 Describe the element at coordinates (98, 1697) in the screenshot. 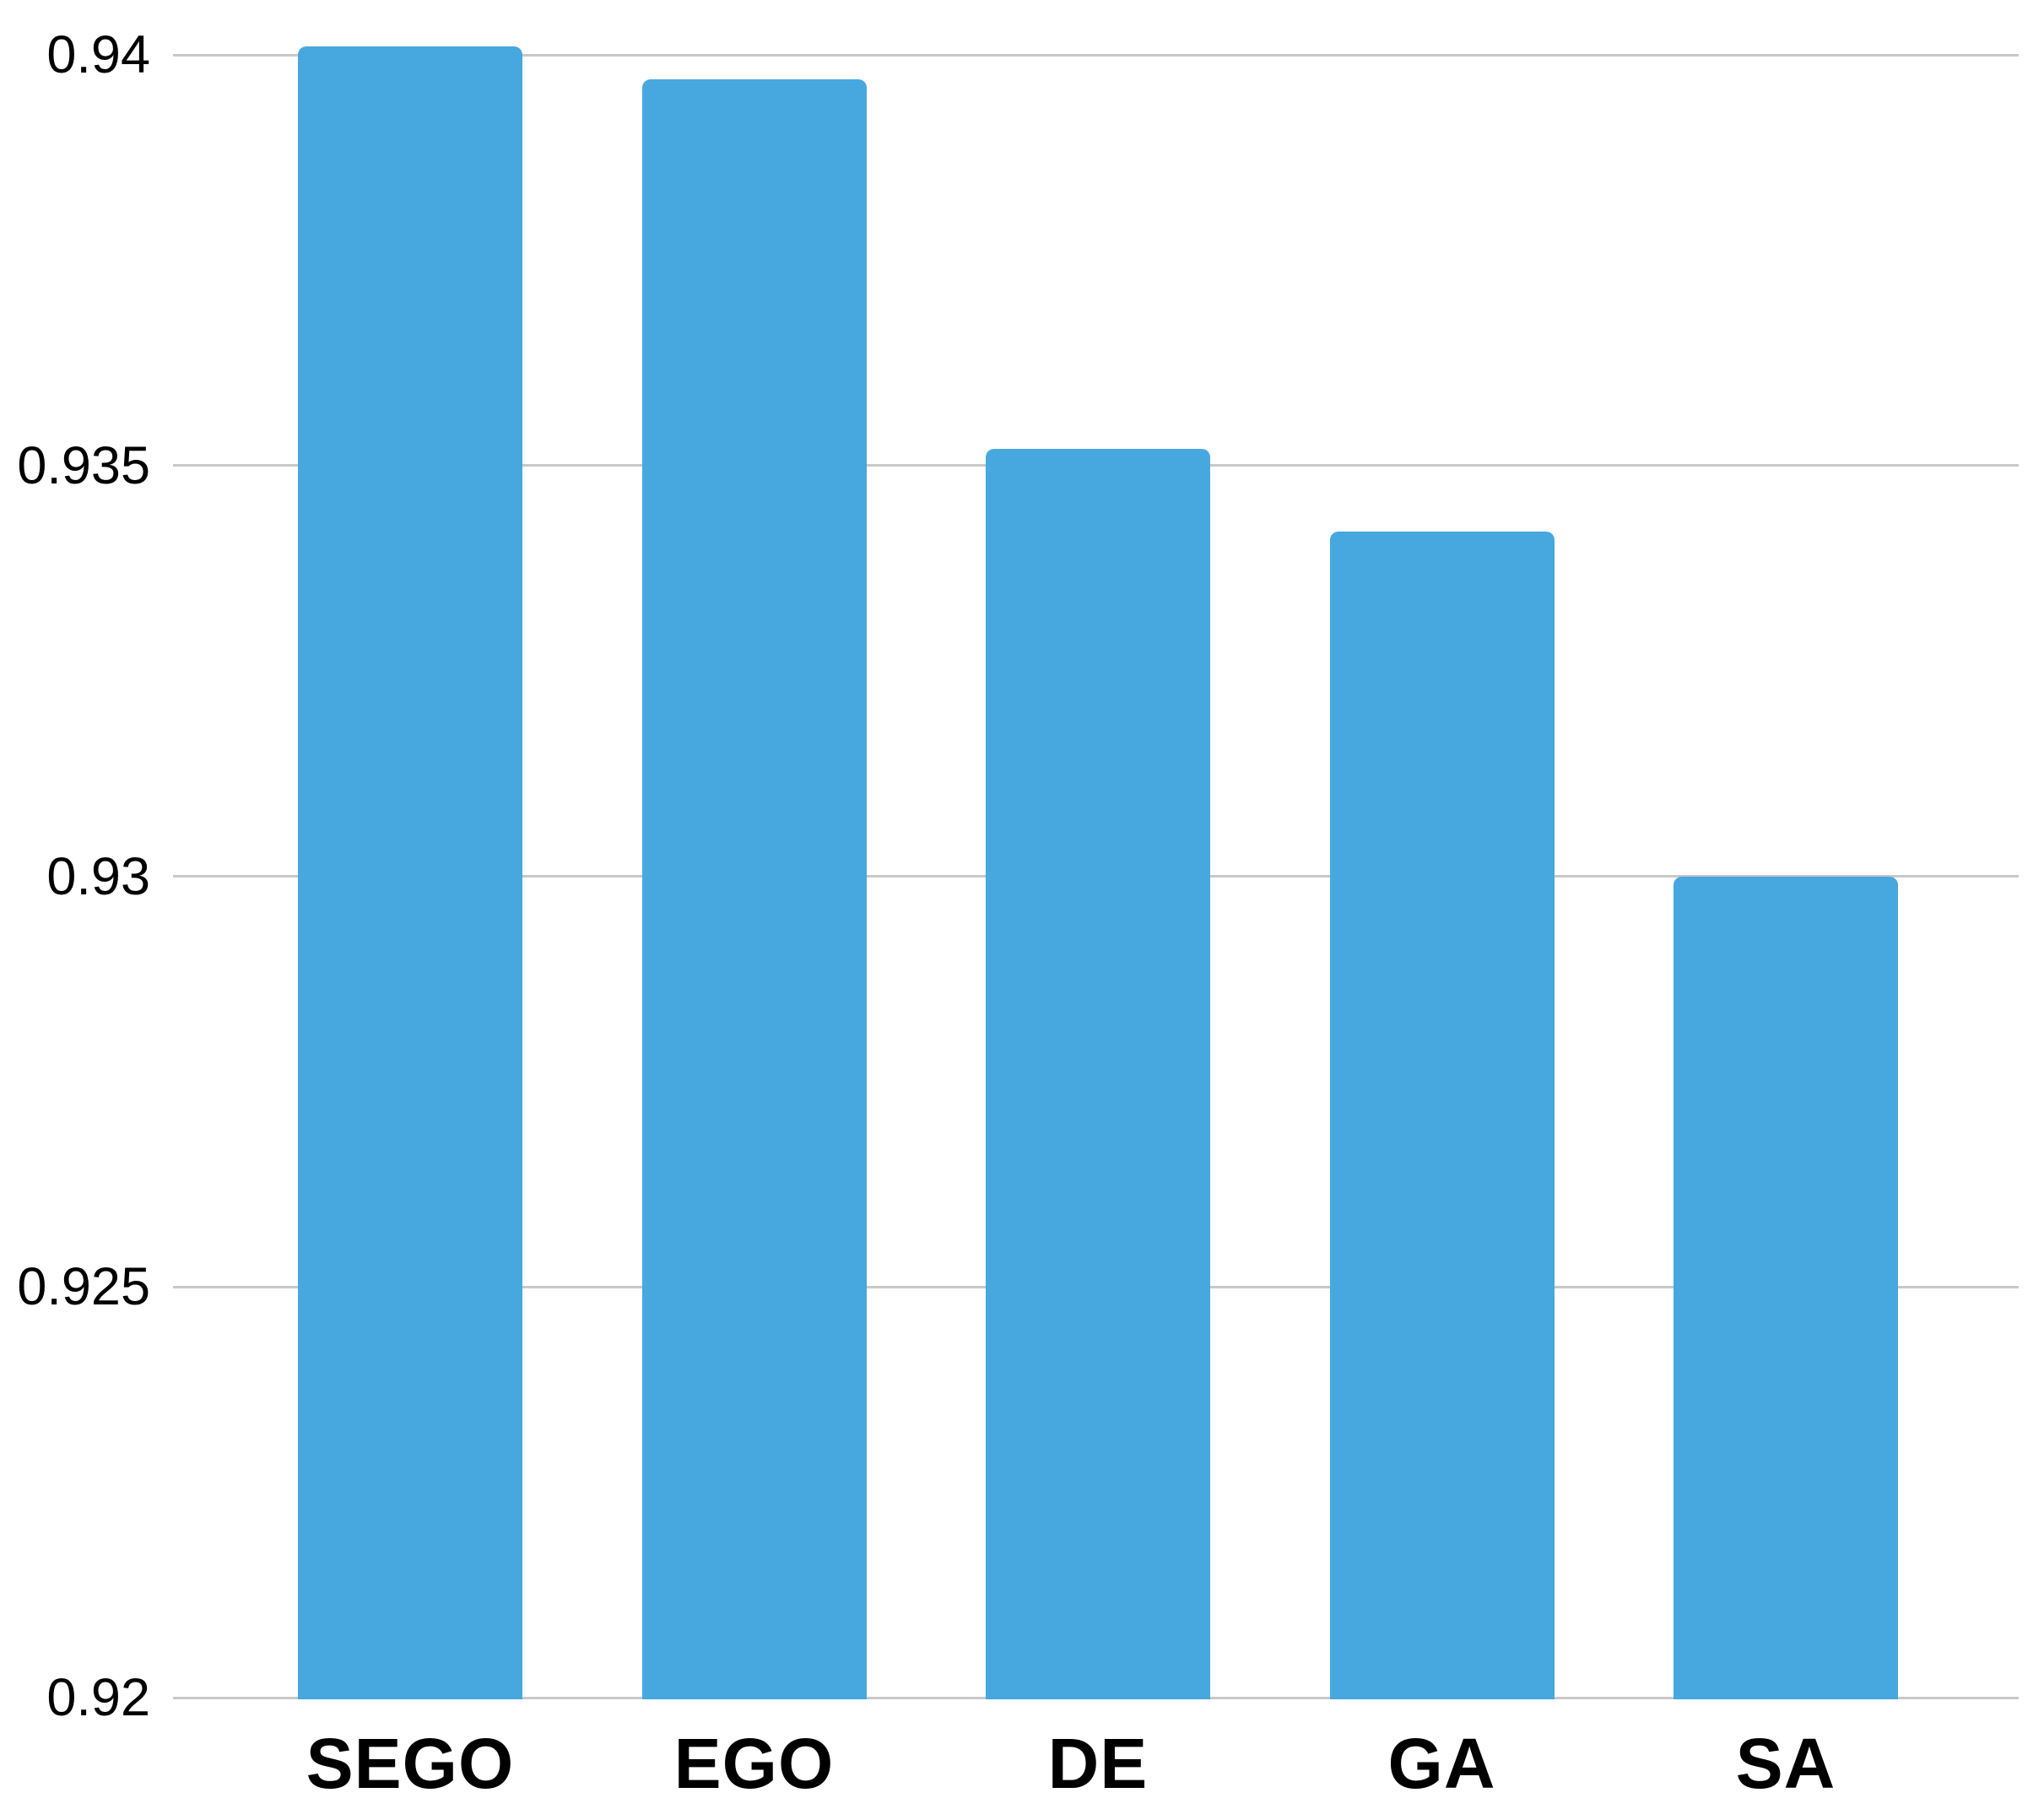

I see `y-tick-label: 0.92` at that location.